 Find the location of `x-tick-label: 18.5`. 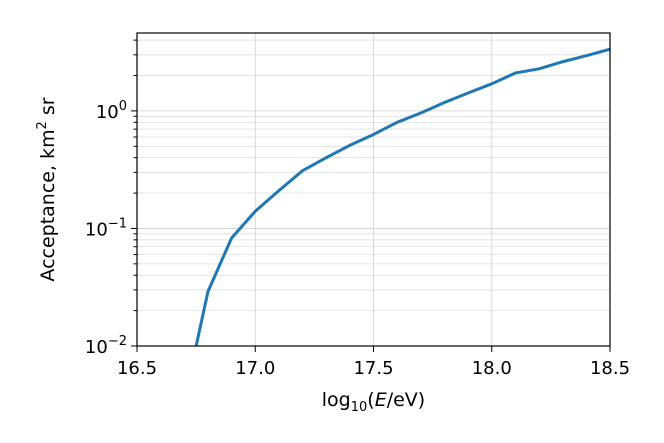

x-tick-label: 18.5 is located at coordinates (610, 368).